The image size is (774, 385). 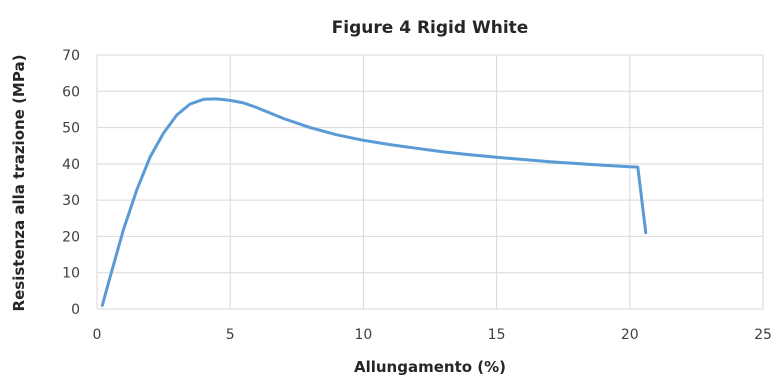 What do you see at coordinates (71, 165) in the screenshot?
I see `y-tick-label: 40` at bounding box center [71, 165].